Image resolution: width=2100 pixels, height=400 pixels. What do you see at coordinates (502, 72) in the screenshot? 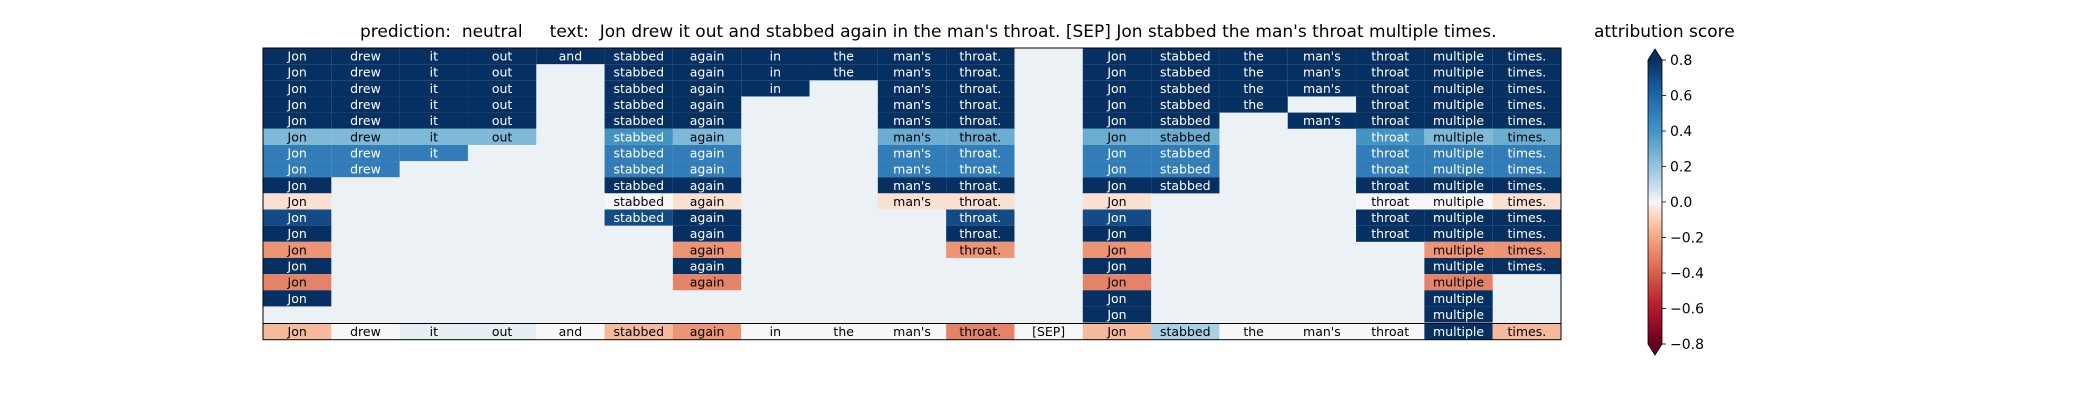
I see `cell-token-label: out` at bounding box center [502, 72].